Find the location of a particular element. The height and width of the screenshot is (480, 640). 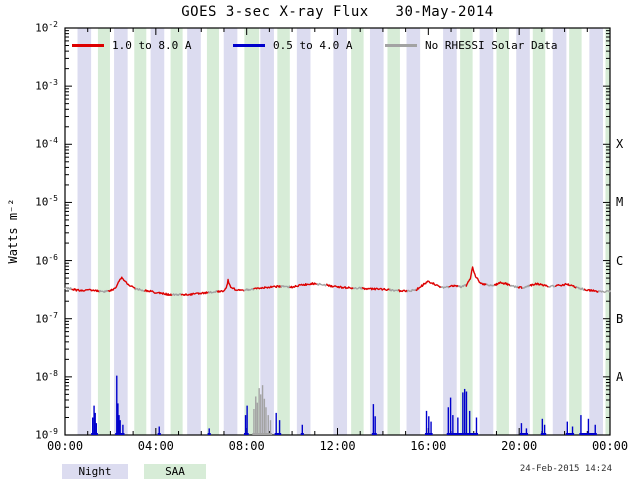

y-tick-label: 10⁻² is located at coordinates (46, 27).